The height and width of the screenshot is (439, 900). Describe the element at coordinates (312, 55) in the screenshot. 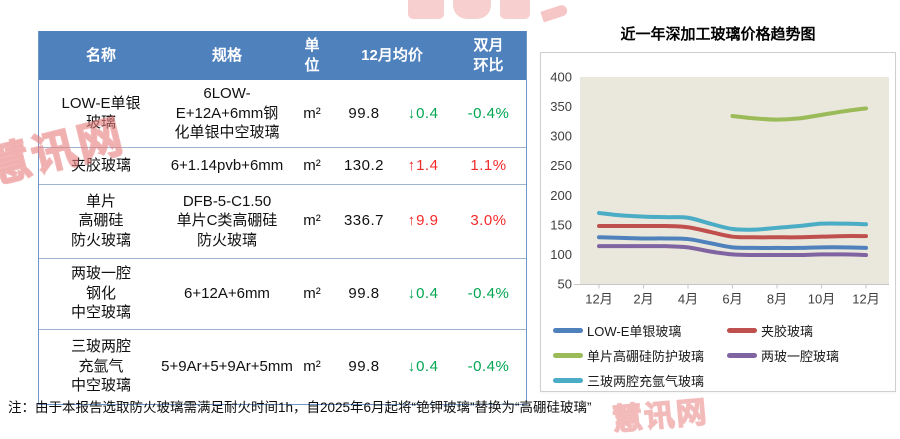

I see `header-unit: 单 位` at that location.